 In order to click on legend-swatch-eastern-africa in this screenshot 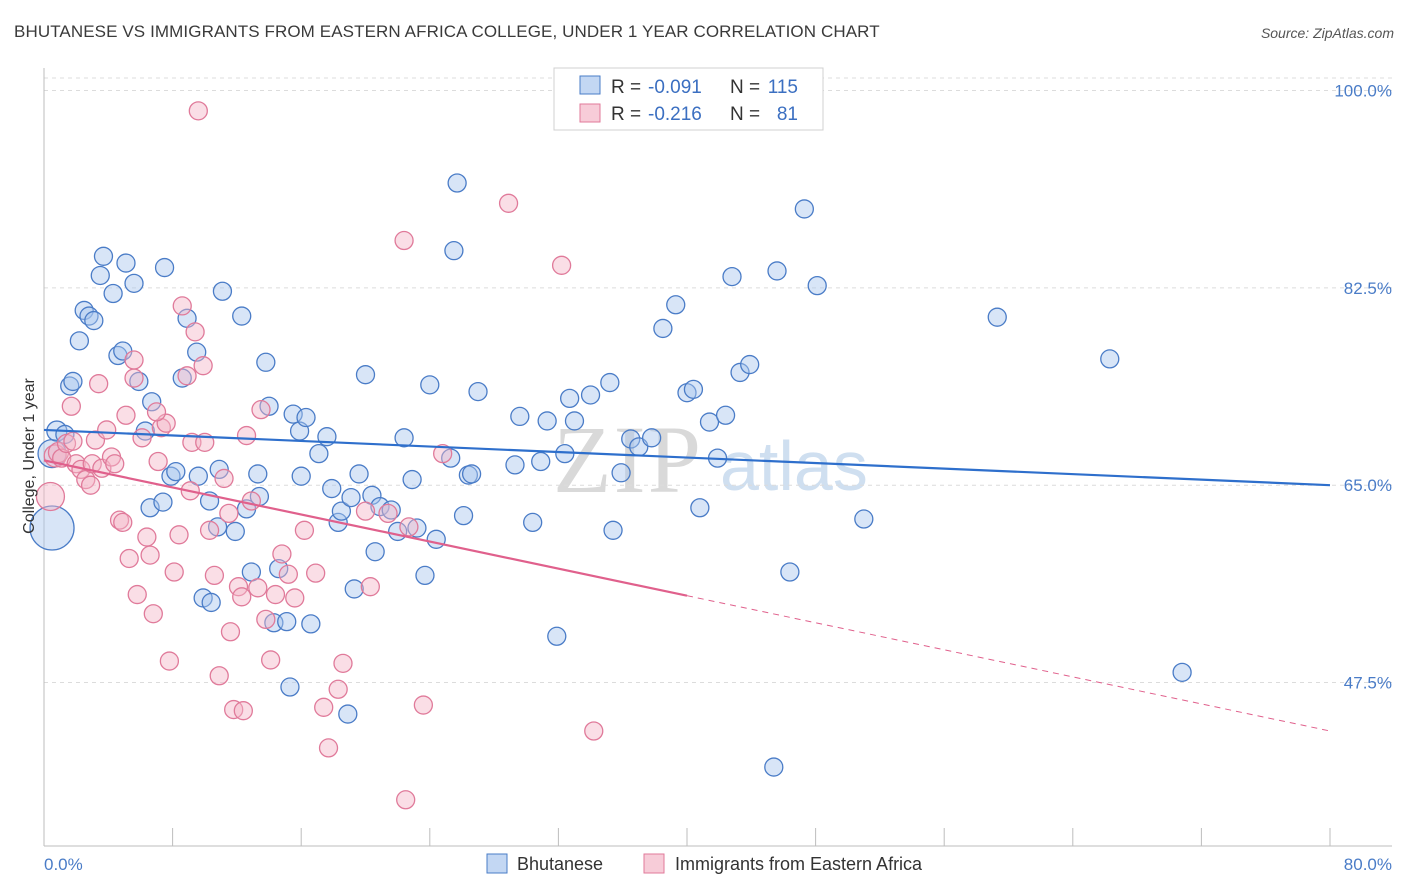, I will do `click(654, 863)`.